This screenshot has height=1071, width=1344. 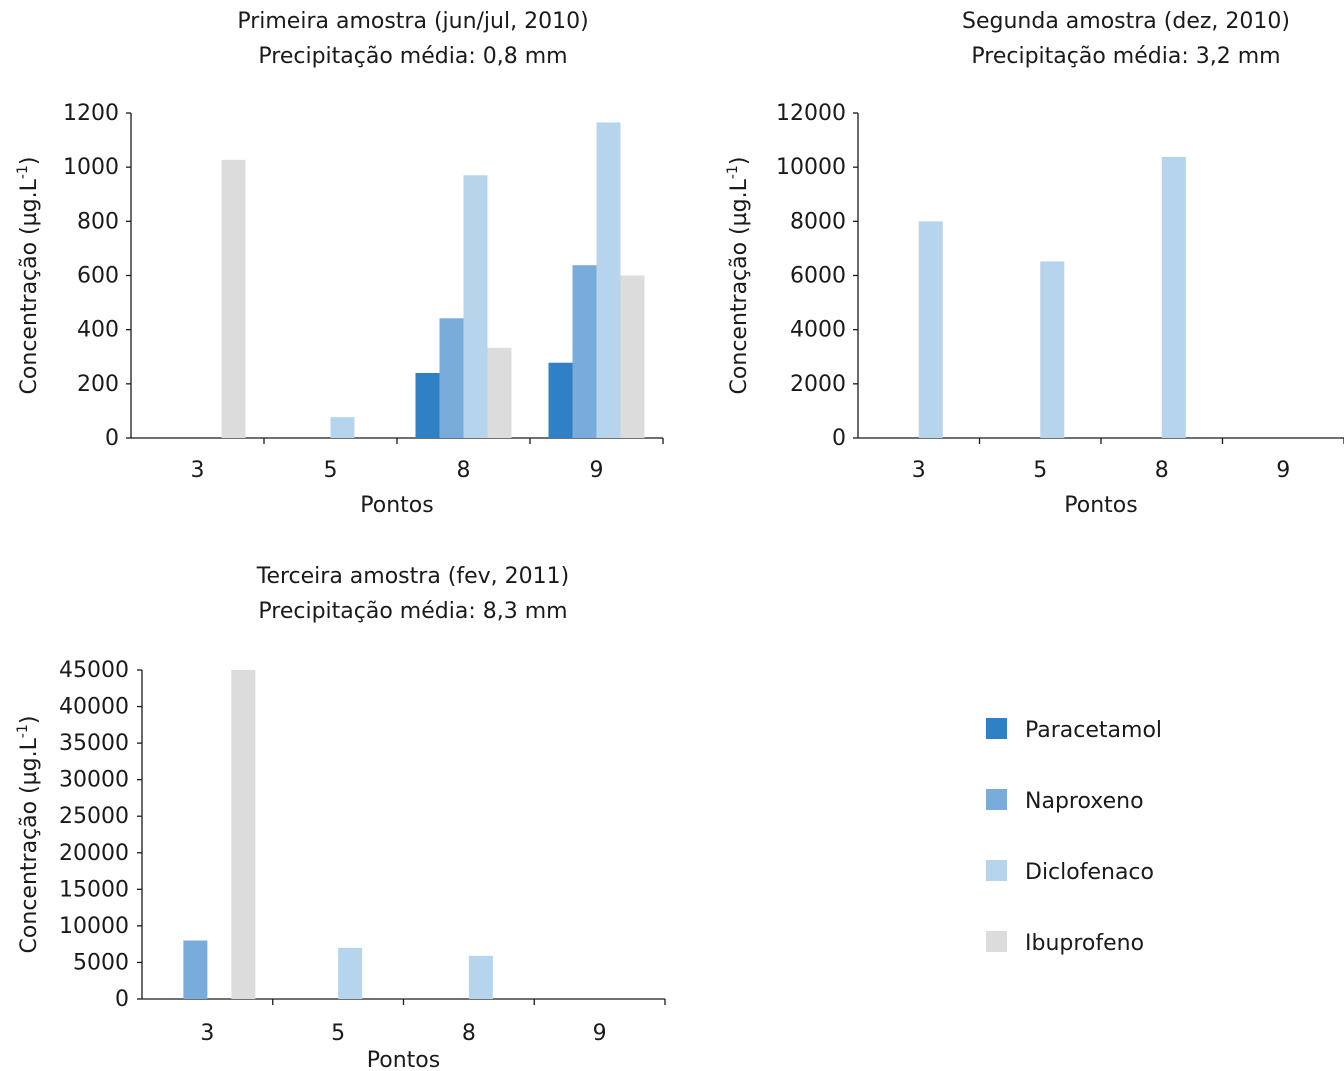 What do you see at coordinates (1125, 56) in the screenshot?
I see `chart-title-line-2: Precipitação média: 3,2 mm` at bounding box center [1125, 56].